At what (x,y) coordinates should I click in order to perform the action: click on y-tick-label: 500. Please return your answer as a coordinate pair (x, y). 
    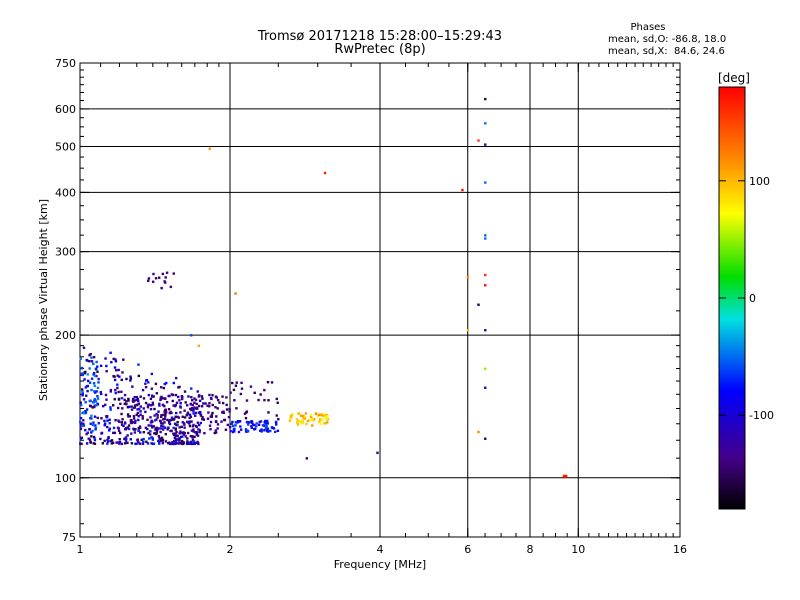
    Looking at the image, I should click on (65, 146).